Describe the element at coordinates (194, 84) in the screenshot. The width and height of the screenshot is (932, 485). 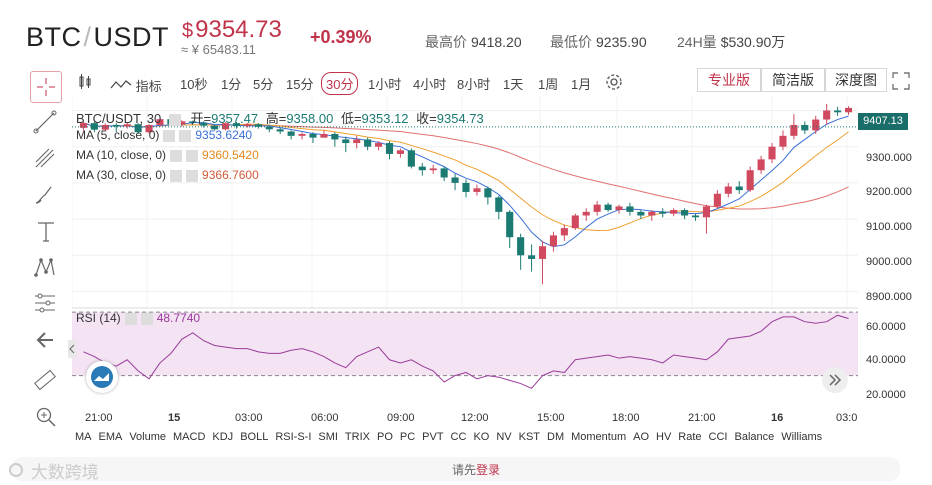
I see `interval-0: 10秒` at that location.